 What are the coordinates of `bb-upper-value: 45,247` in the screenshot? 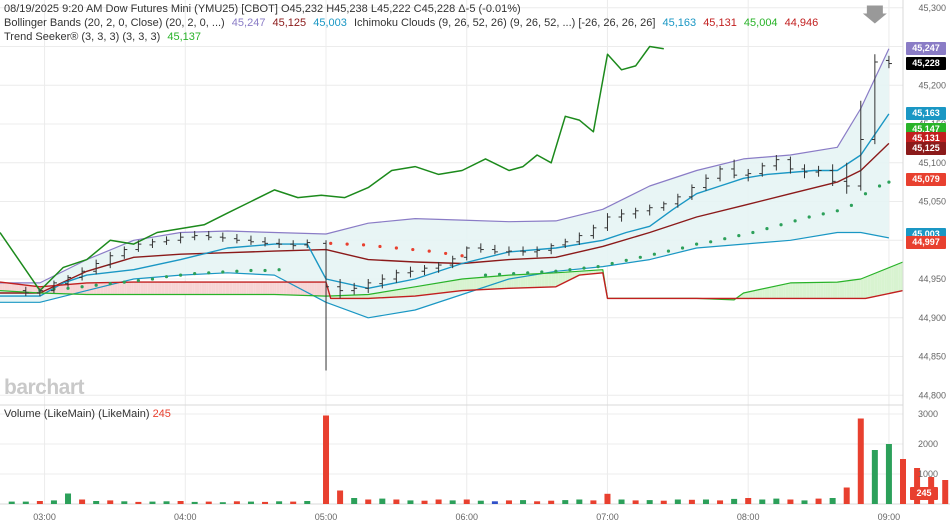 It's located at (248, 23).